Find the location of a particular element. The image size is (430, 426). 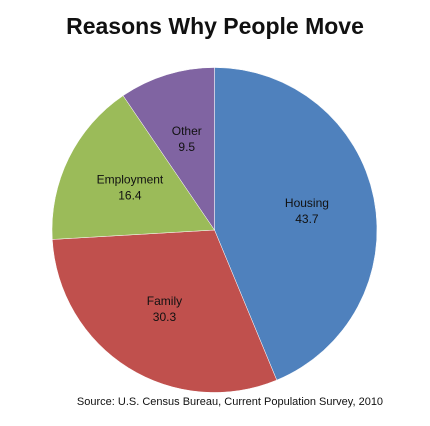

slice-value: 16.4 is located at coordinates (130, 196).